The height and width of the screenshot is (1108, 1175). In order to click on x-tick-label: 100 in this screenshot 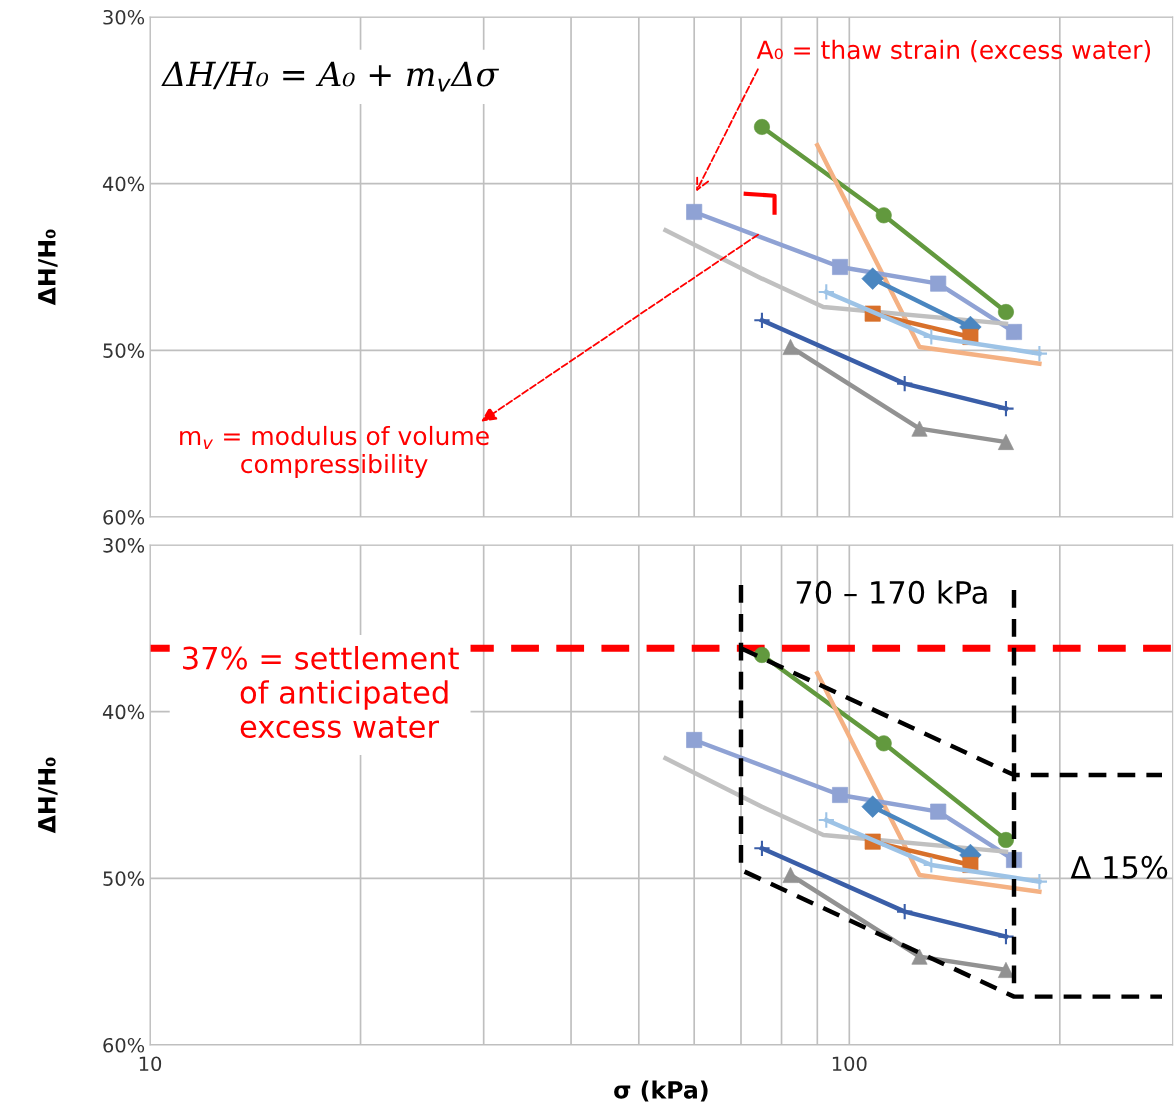, I will do `click(849, 1064)`.